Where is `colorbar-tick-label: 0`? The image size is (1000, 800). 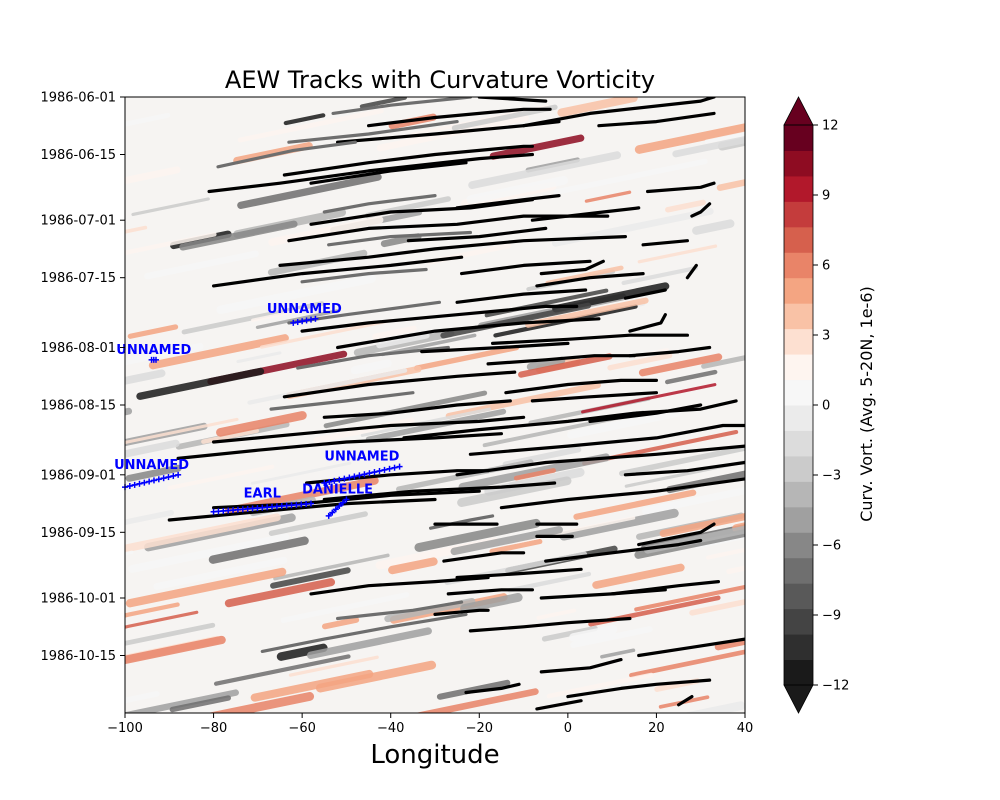 colorbar-tick-label: 0 is located at coordinates (826, 406).